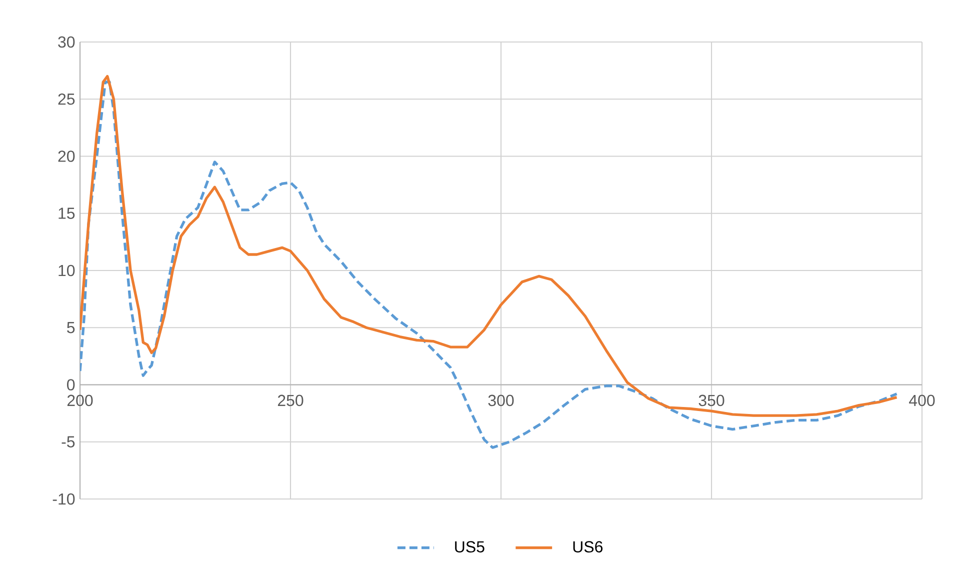 The height and width of the screenshot is (583, 957). I want to click on y-tick-label: 20, so click(66, 156).